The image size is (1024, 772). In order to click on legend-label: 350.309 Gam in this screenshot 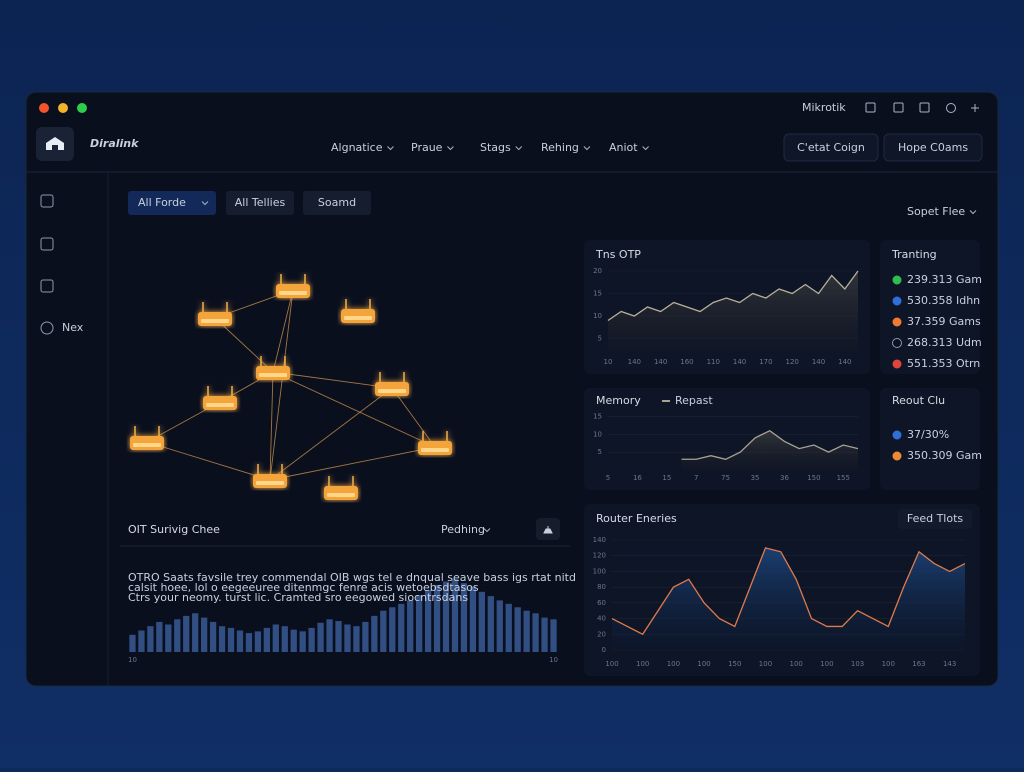, I will do `click(944, 455)`.